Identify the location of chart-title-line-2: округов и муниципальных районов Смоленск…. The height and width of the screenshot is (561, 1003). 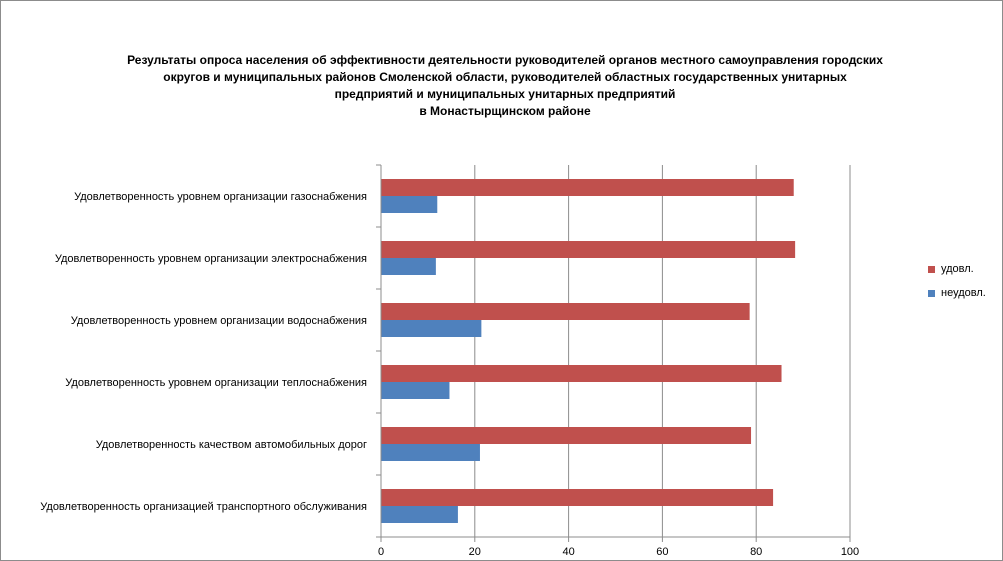
(505, 77).